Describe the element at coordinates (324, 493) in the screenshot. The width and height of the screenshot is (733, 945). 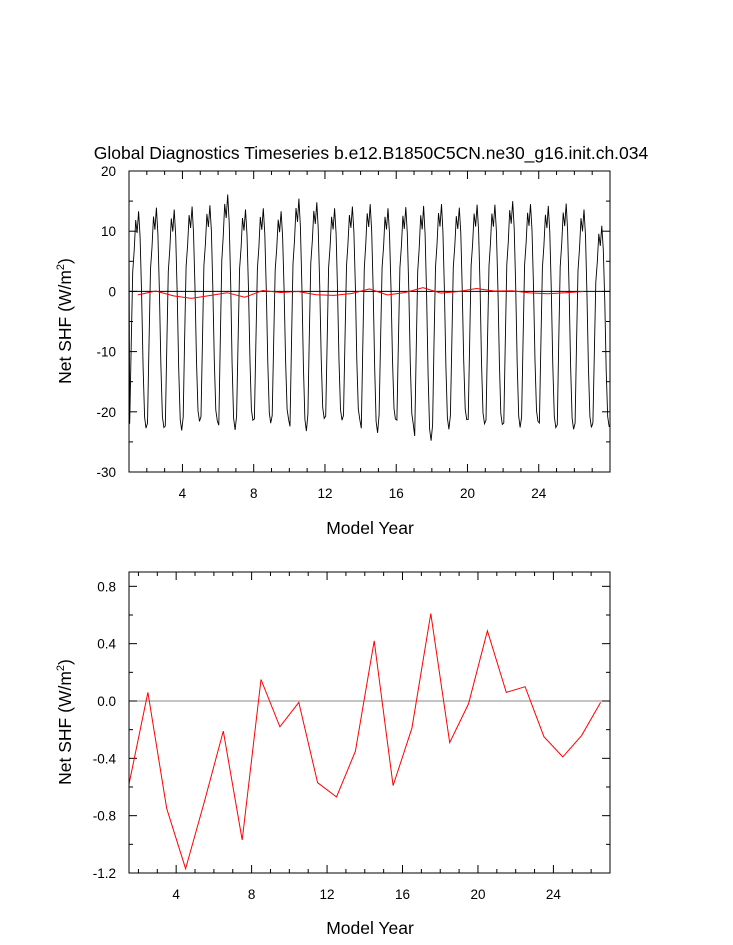
I see `top-x-tick-label: 12` at that location.